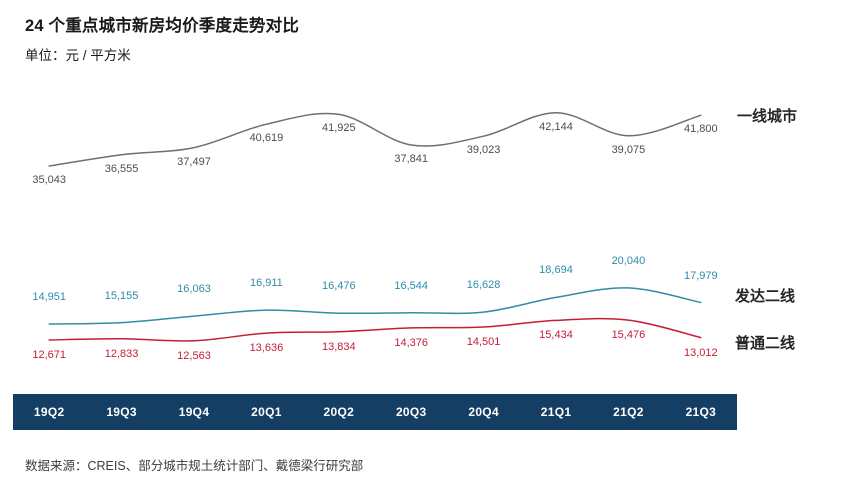  Describe the element at coordinates (78, 55) in the screenshot. I see `unit-label: 单位：元 / 平方米` at that location.